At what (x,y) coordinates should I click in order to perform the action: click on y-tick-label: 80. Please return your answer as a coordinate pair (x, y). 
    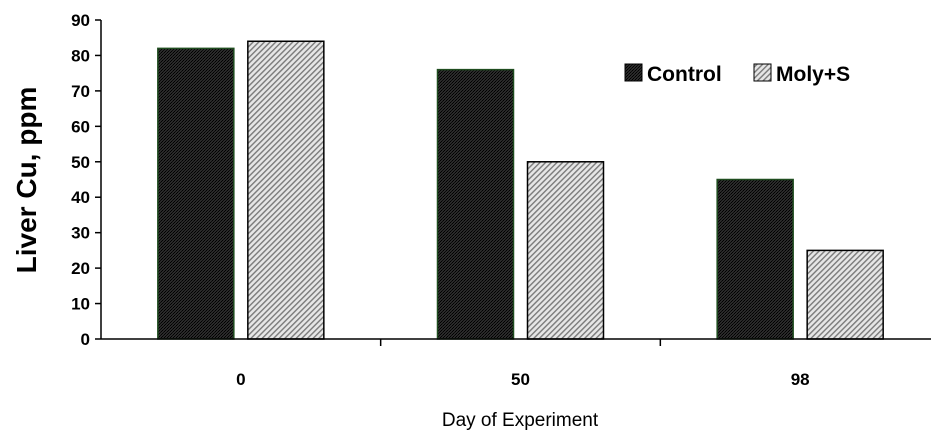
    Looking at the image, I should click on (80, 55).